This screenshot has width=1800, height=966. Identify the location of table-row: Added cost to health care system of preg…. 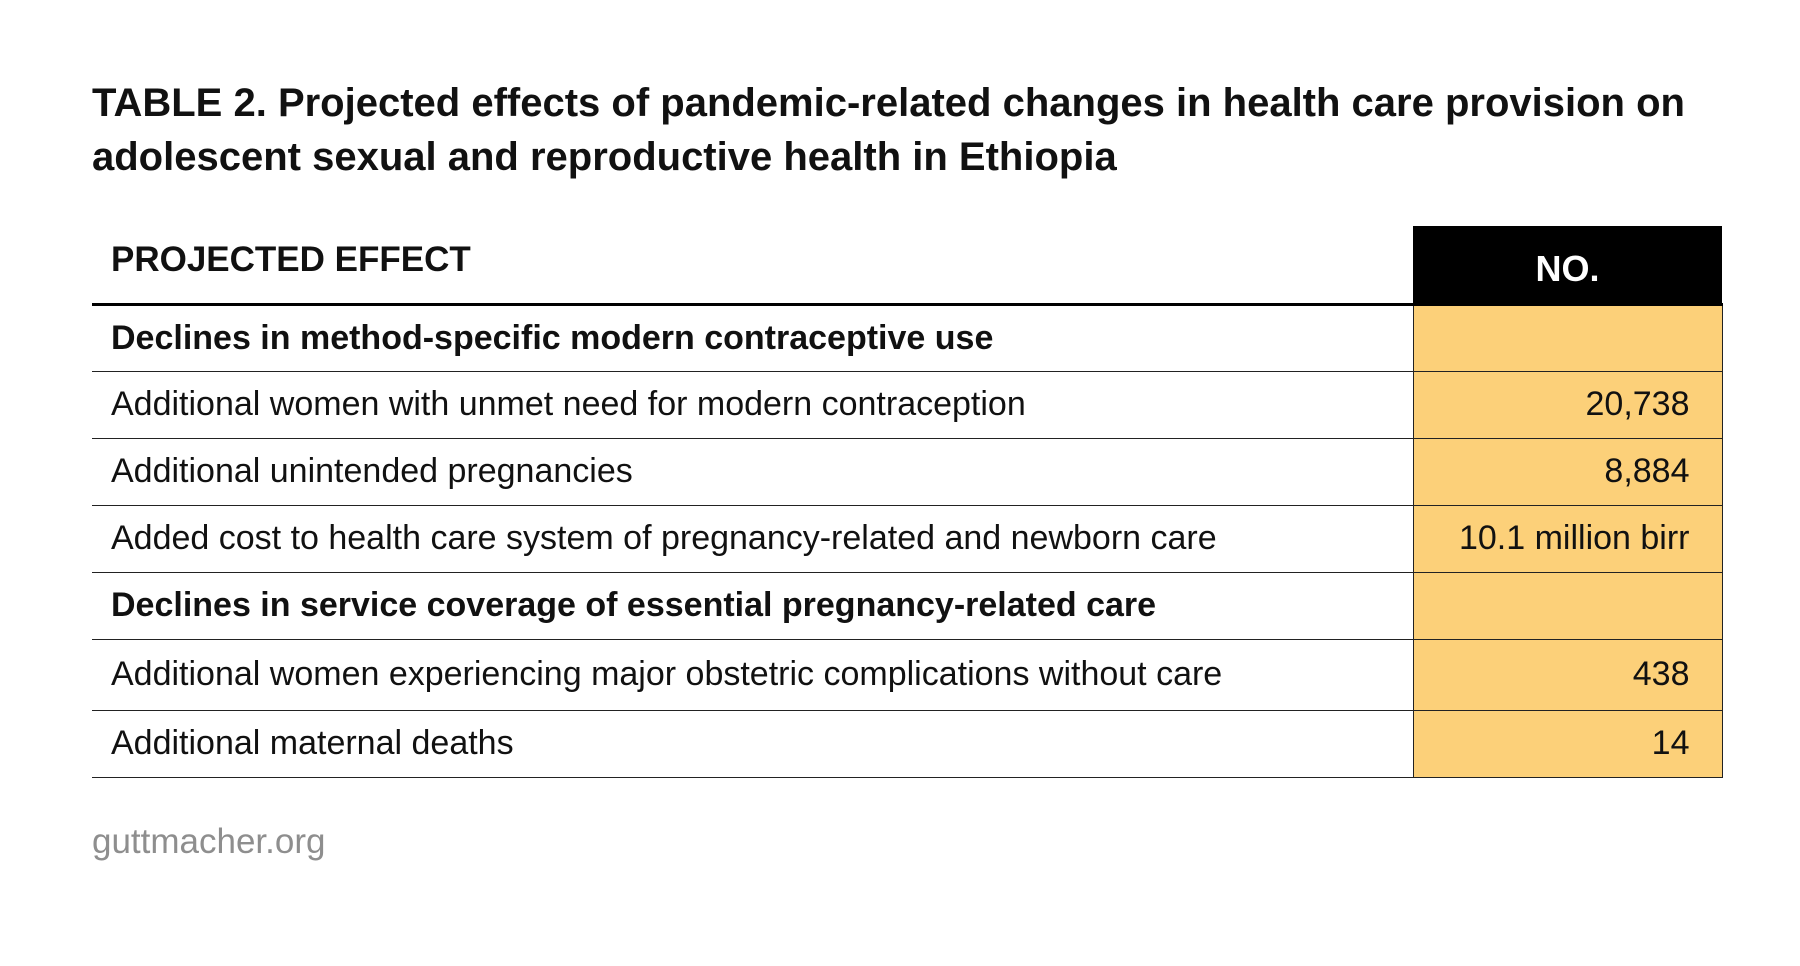
(907, 539).